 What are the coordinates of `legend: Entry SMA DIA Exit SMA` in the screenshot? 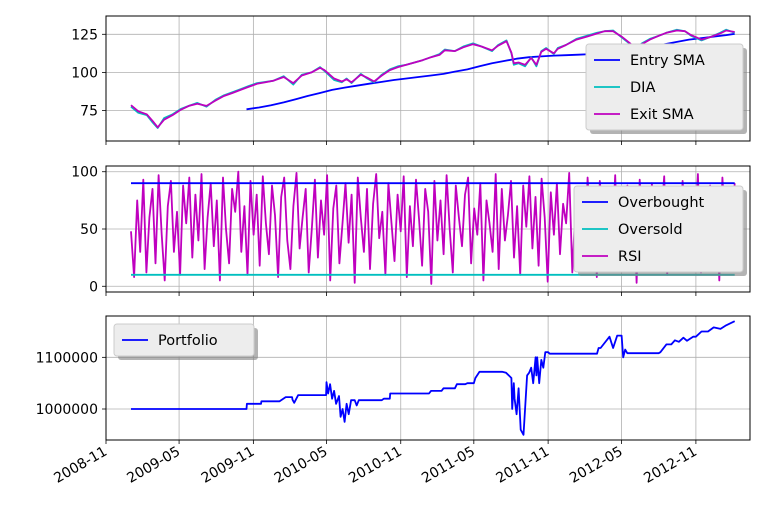 It's located at (666, 88).